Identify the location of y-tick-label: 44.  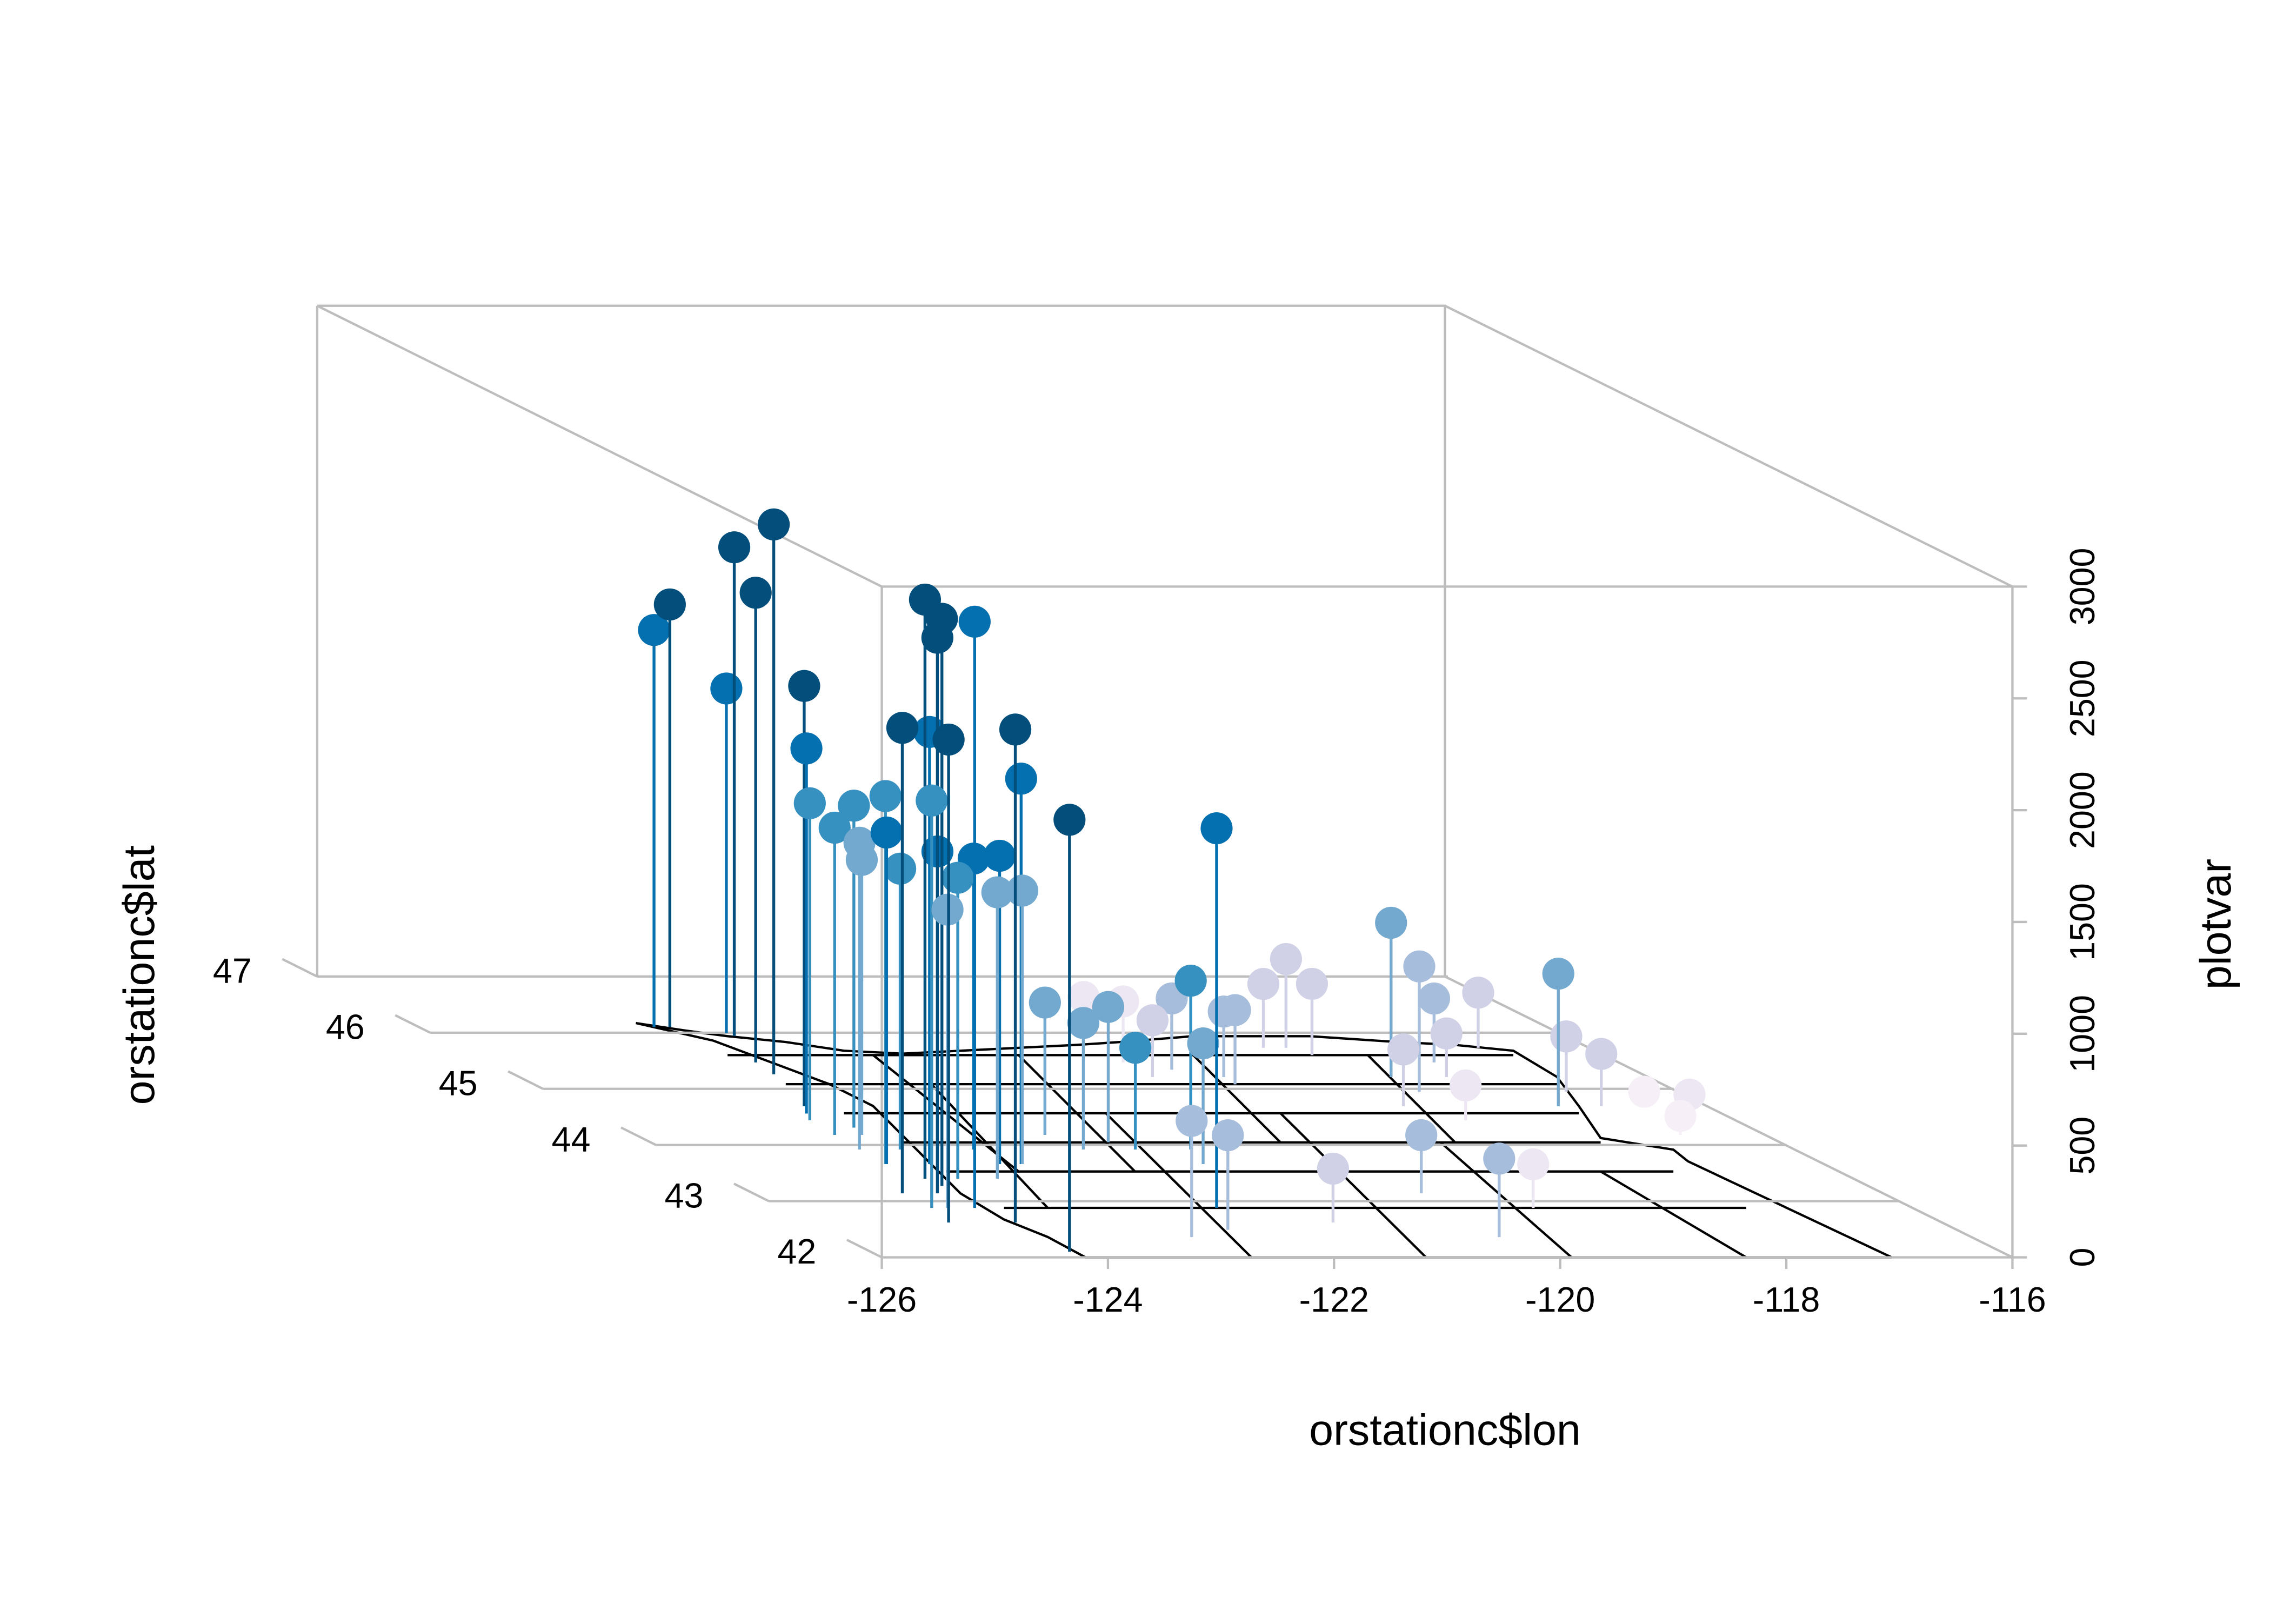
(571, 1139).